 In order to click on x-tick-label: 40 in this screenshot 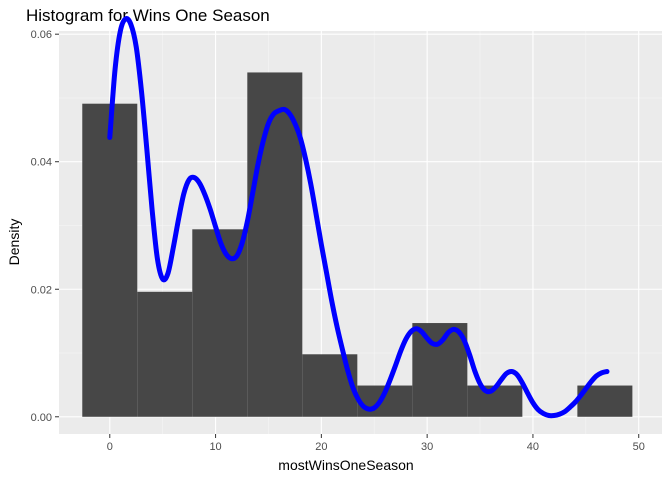, I will do `click(533, 447)`.